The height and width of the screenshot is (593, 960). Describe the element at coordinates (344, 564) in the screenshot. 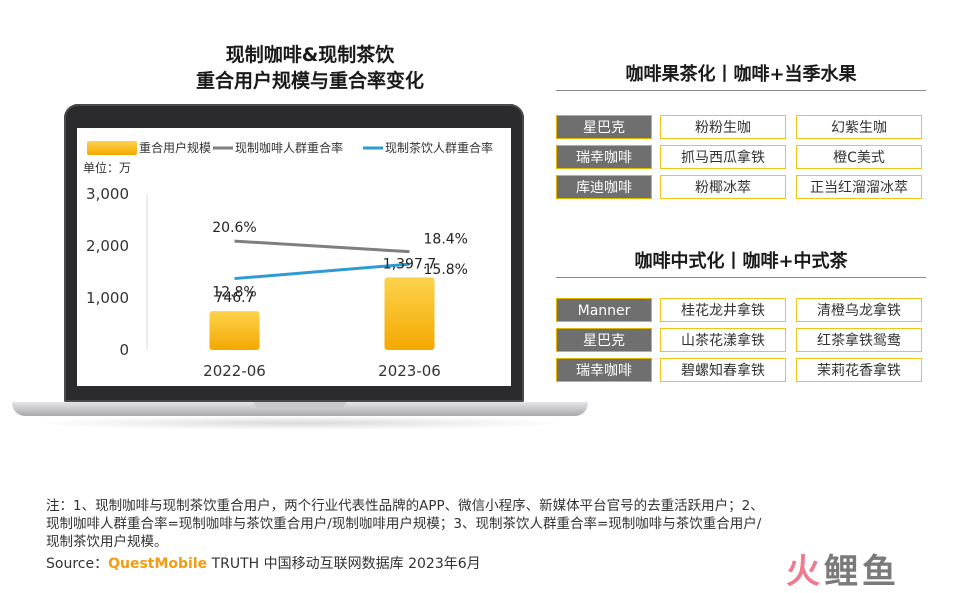

I see `source-rest: TRUTH 中国移动互联网数据库 2023年6月` at that location.